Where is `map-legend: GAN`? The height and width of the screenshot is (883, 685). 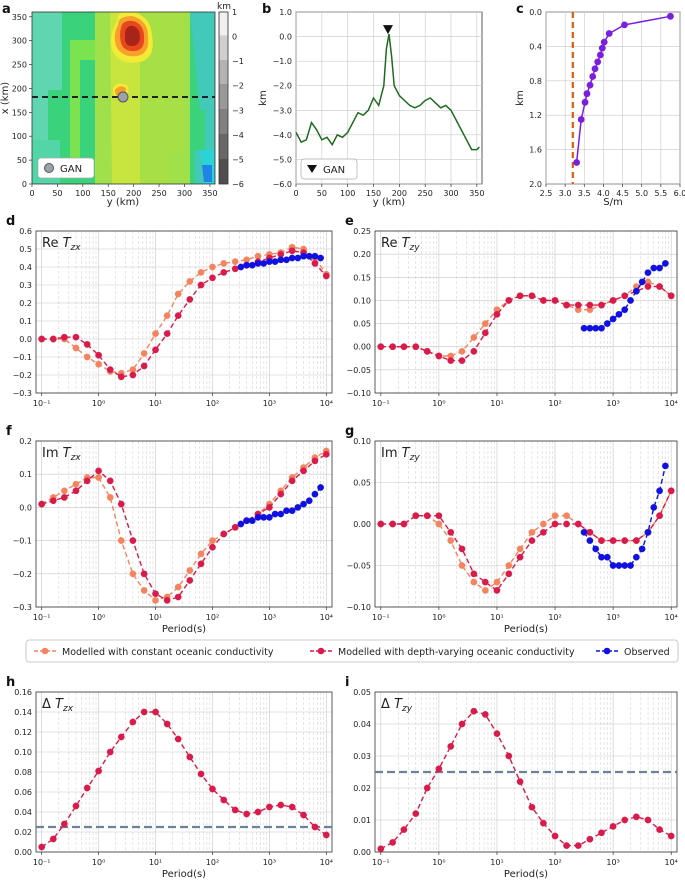 map-legend: GAN is located at coordinates (66, 168).